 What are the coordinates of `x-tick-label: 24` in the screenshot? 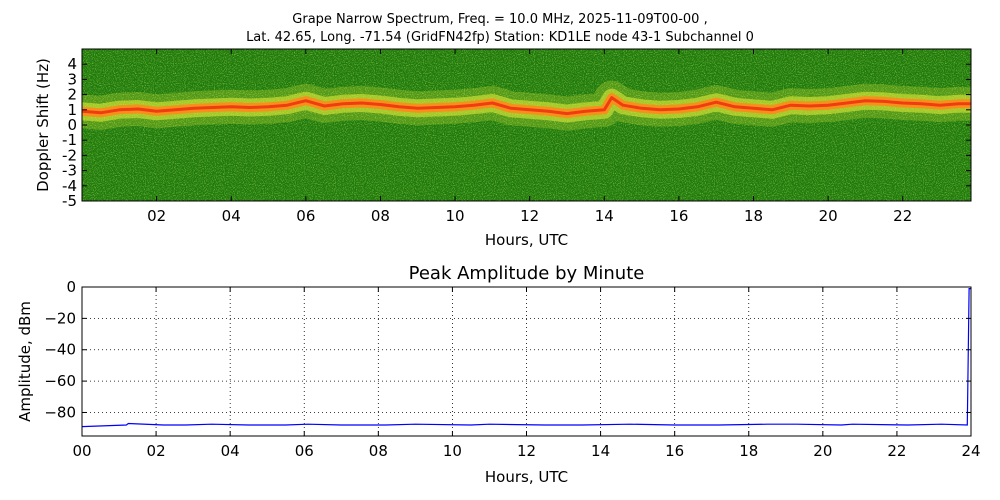 It's located at (970, 451).